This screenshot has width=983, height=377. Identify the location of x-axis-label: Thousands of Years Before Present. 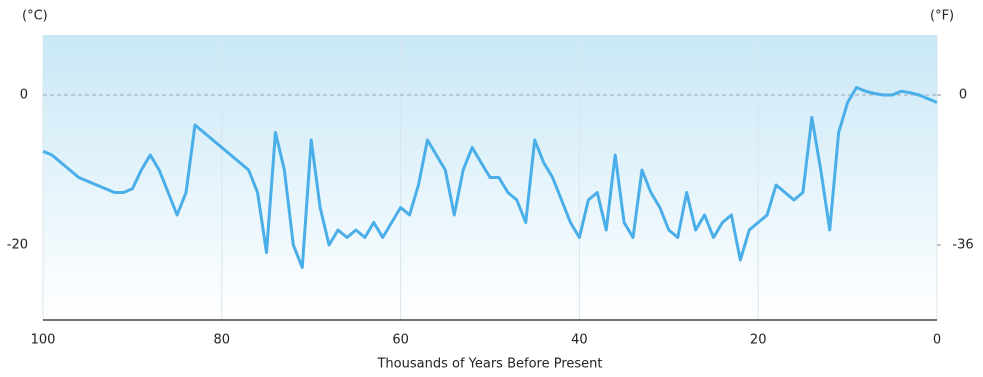
(489, 364).